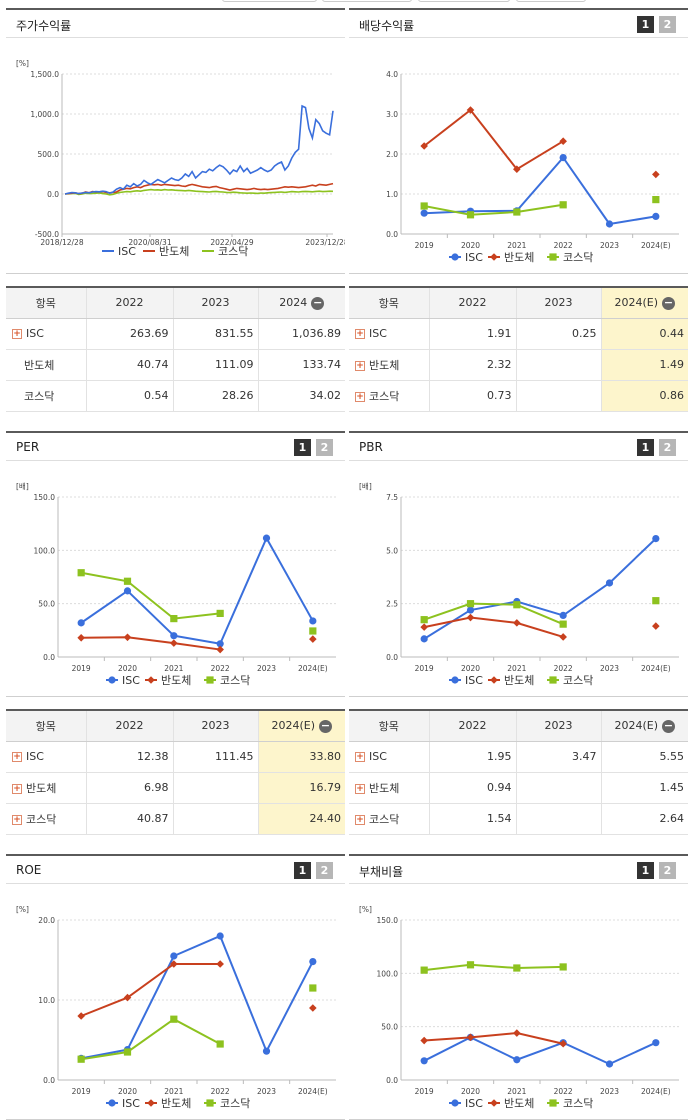 This screenshot has height=1120, width=691. I want to click on row-name: ISC, so click(378, 333).